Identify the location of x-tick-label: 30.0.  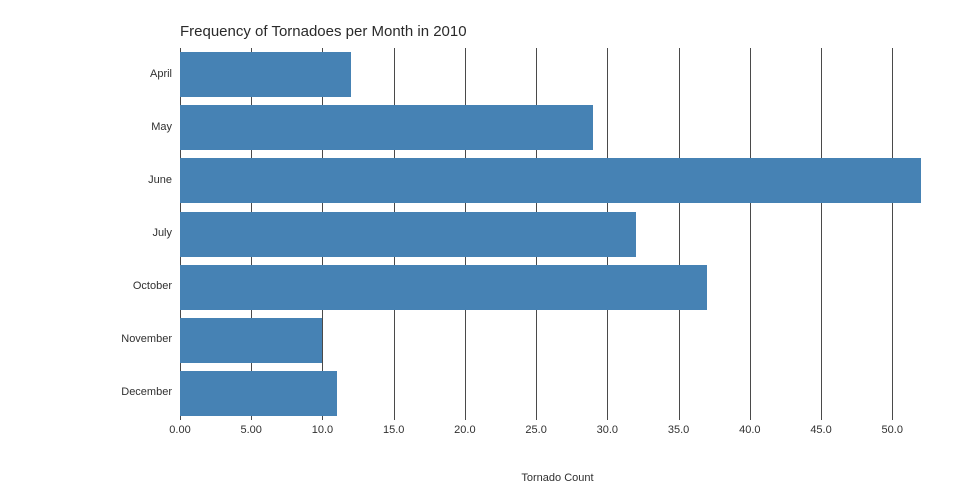
(607, 430).